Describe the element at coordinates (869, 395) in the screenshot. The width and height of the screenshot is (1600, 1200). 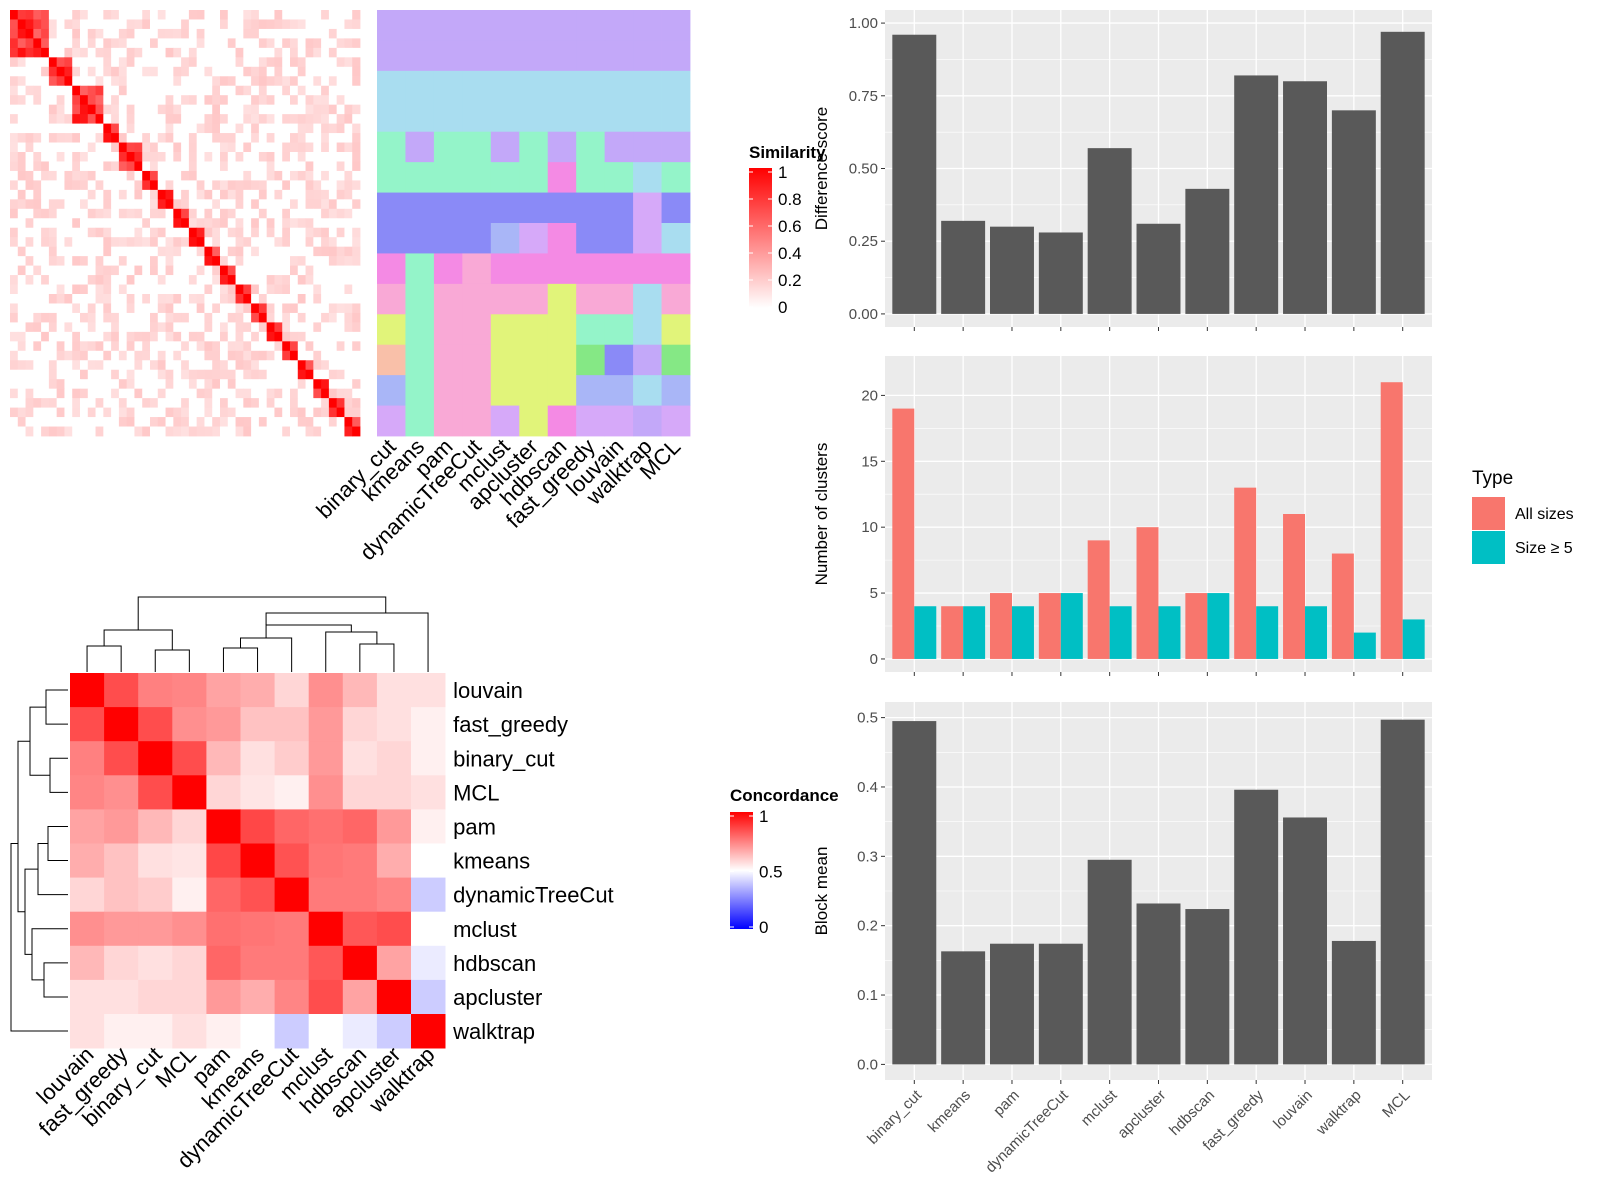
I see `y-tick-label: 20` at that location.